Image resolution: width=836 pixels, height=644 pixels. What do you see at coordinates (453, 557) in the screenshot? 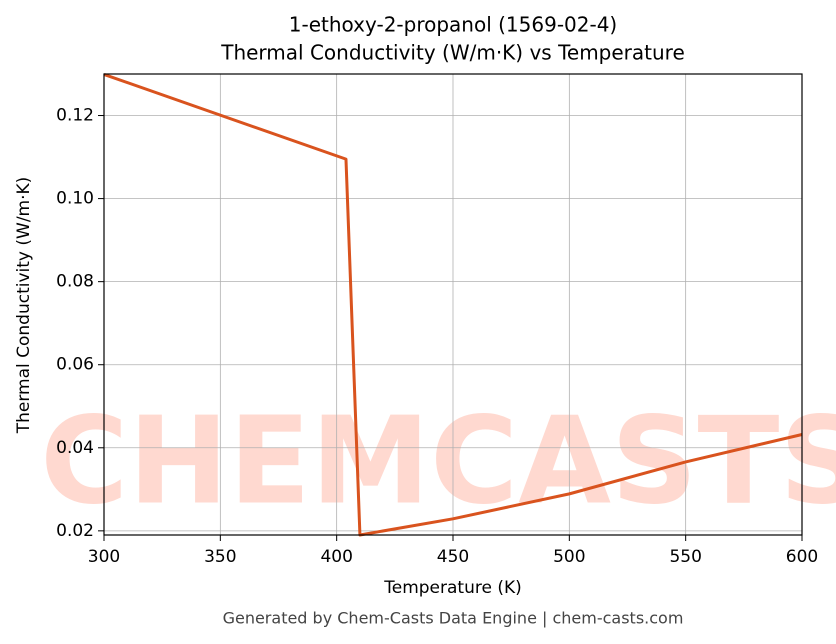
I see `x-tick-label: 450` at bounding box center [453, 557].